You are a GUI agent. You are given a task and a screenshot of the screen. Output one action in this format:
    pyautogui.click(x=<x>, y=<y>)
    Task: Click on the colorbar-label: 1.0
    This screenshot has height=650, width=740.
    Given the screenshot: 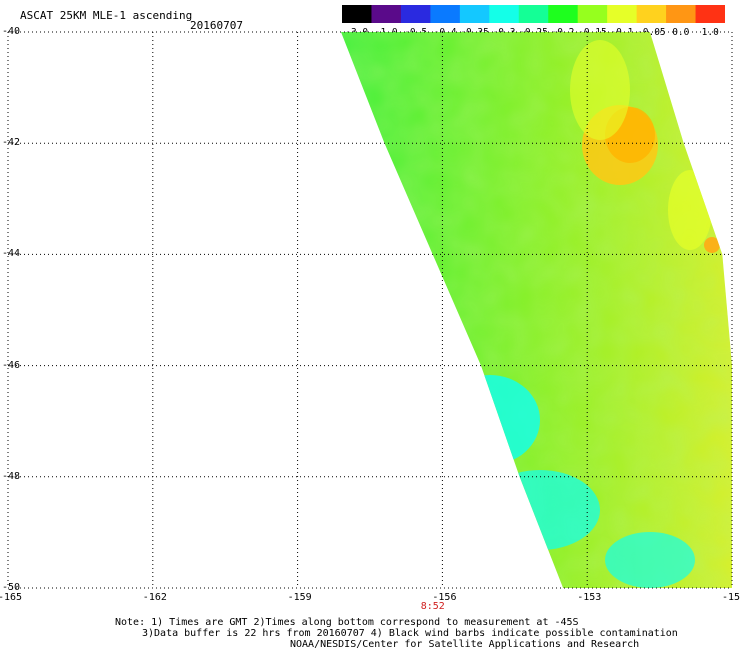 What is the action you would take?
    pyautogui.click(x=710, y=32)
    